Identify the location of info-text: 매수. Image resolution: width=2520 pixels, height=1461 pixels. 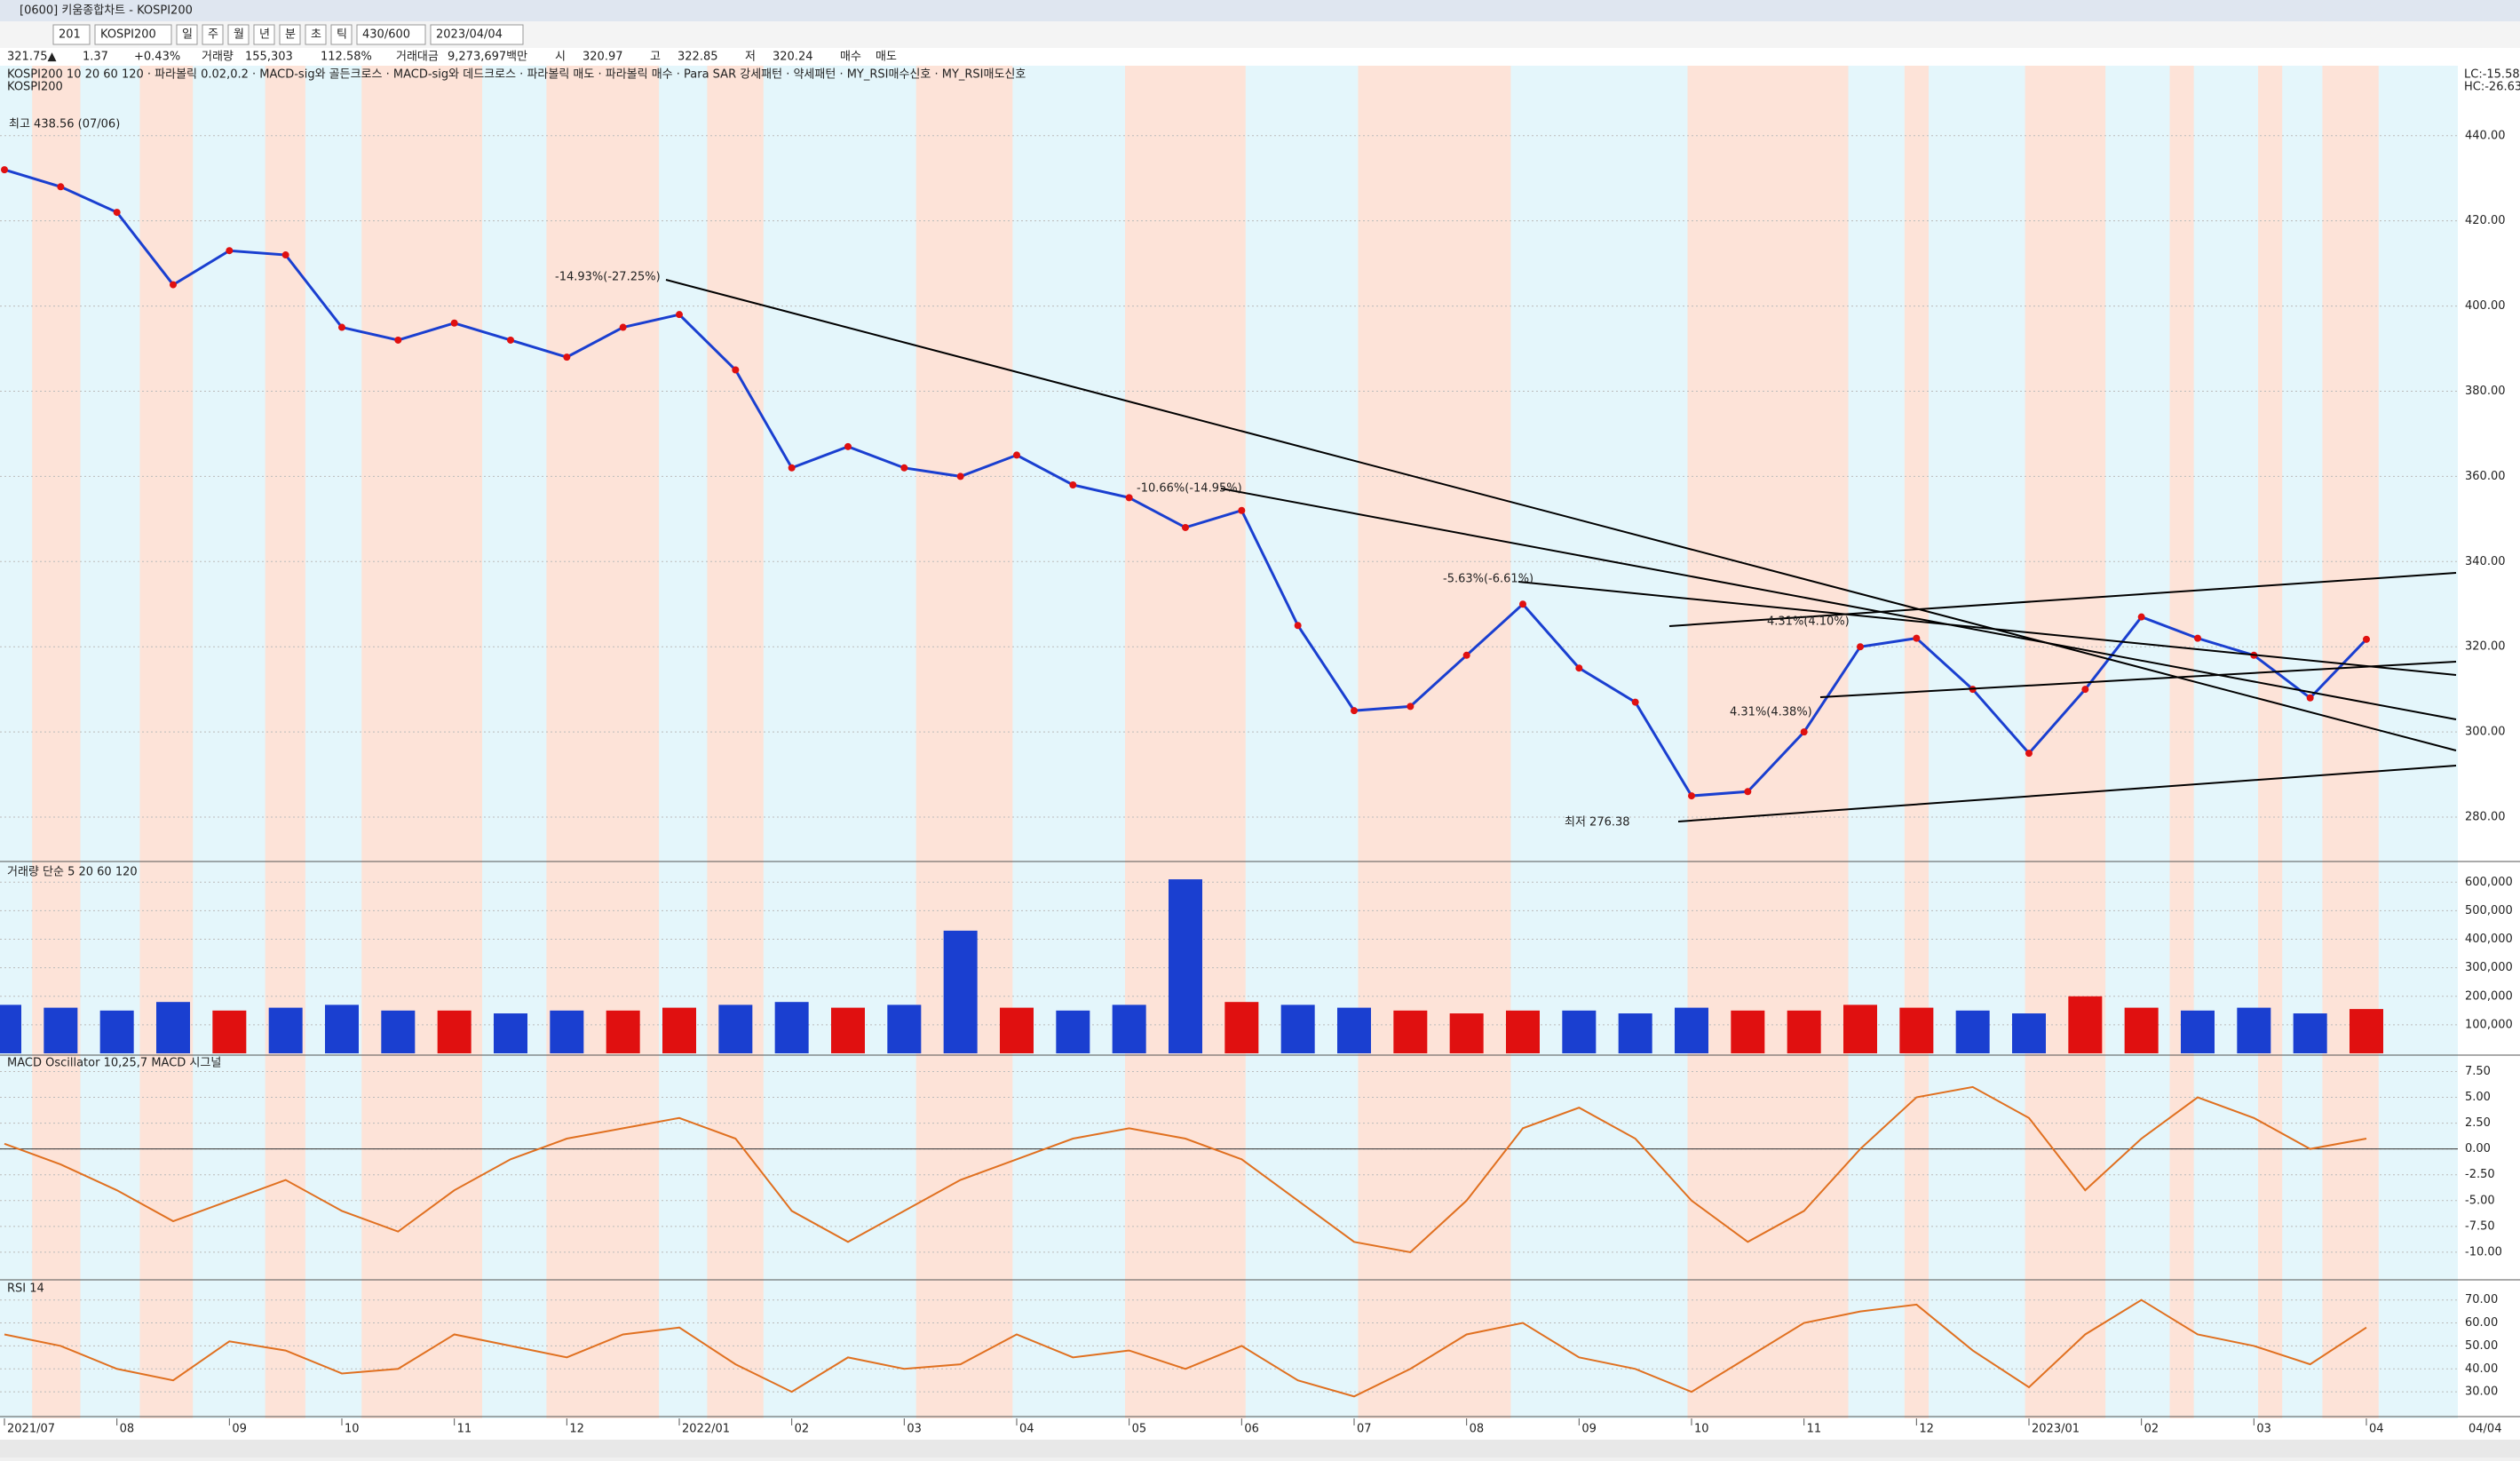
(850, 58).